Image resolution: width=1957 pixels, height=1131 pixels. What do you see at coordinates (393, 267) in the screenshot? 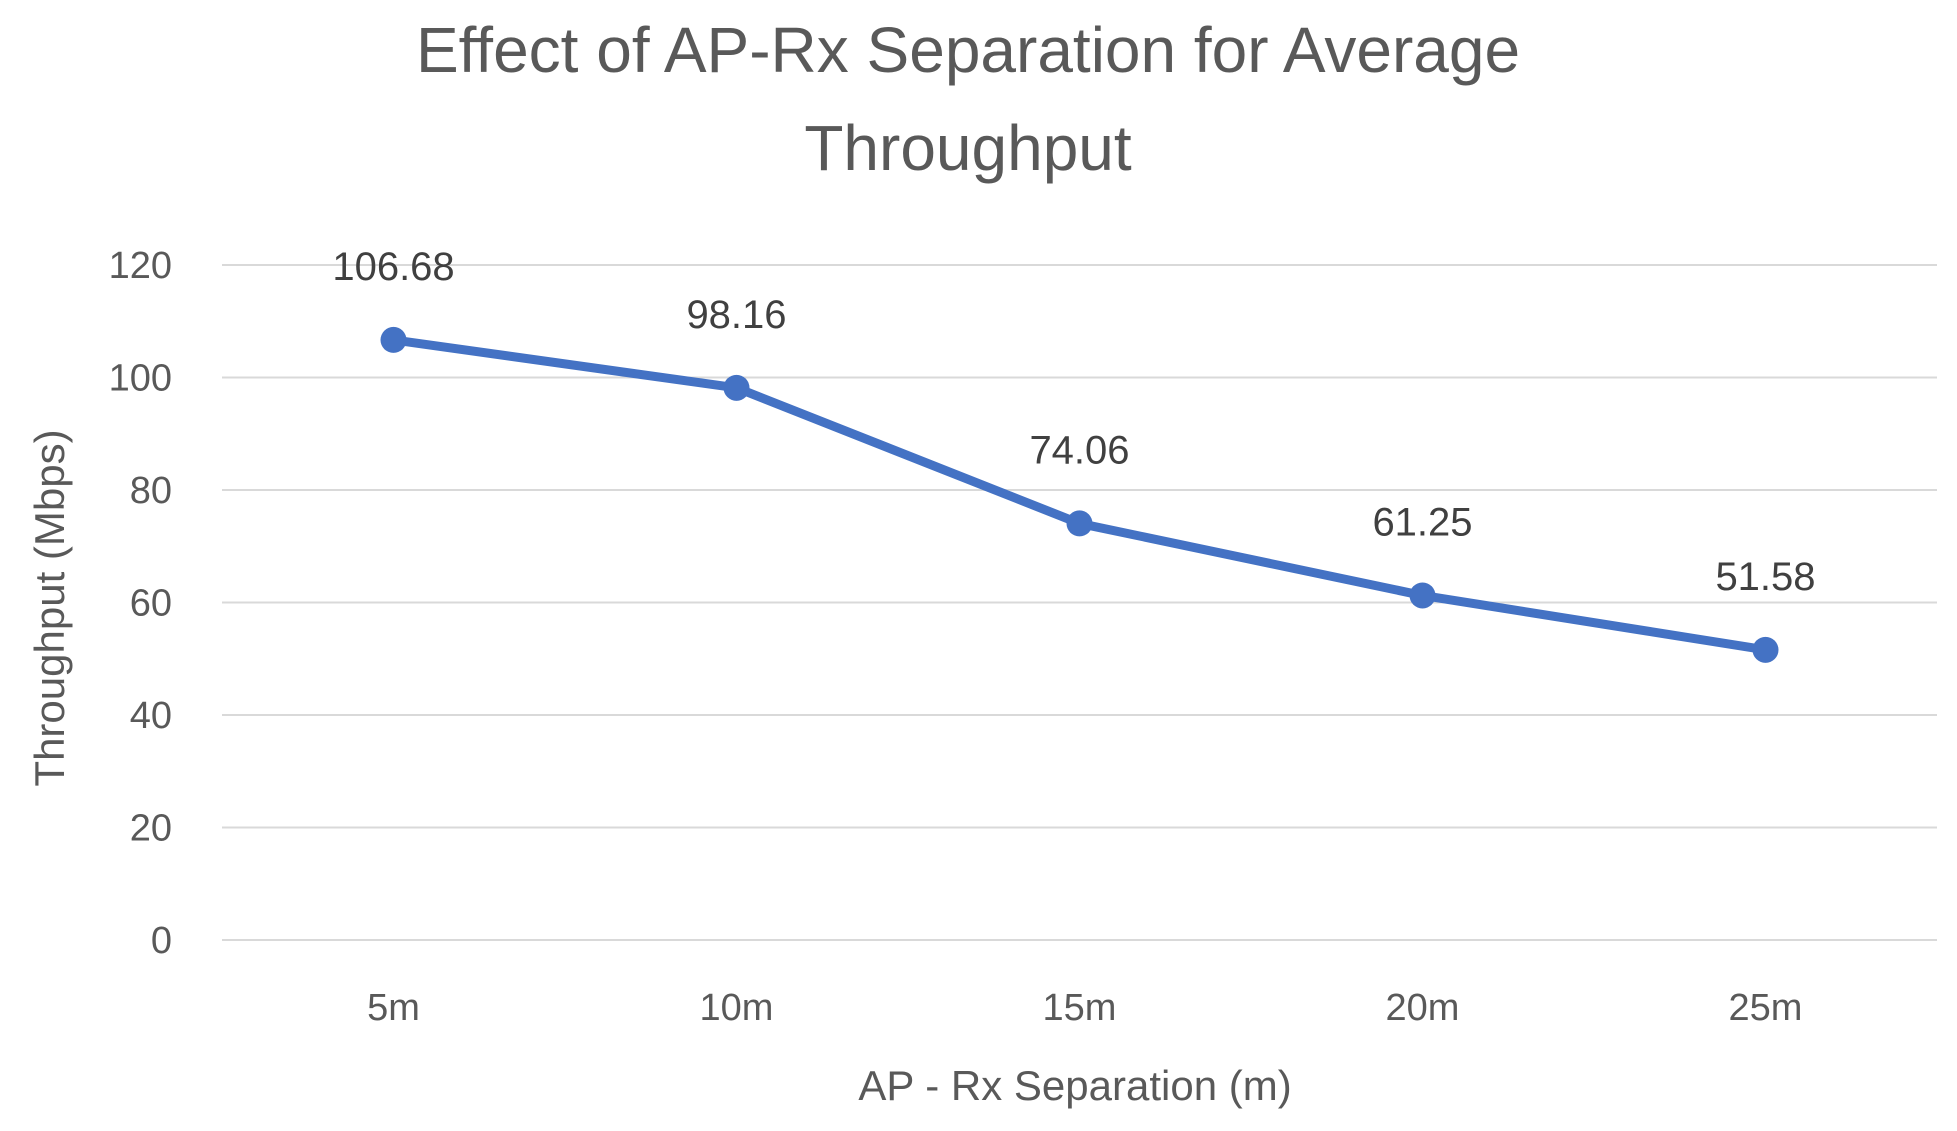
I see `data-label: 106.68` at bounding box center [393, 267].